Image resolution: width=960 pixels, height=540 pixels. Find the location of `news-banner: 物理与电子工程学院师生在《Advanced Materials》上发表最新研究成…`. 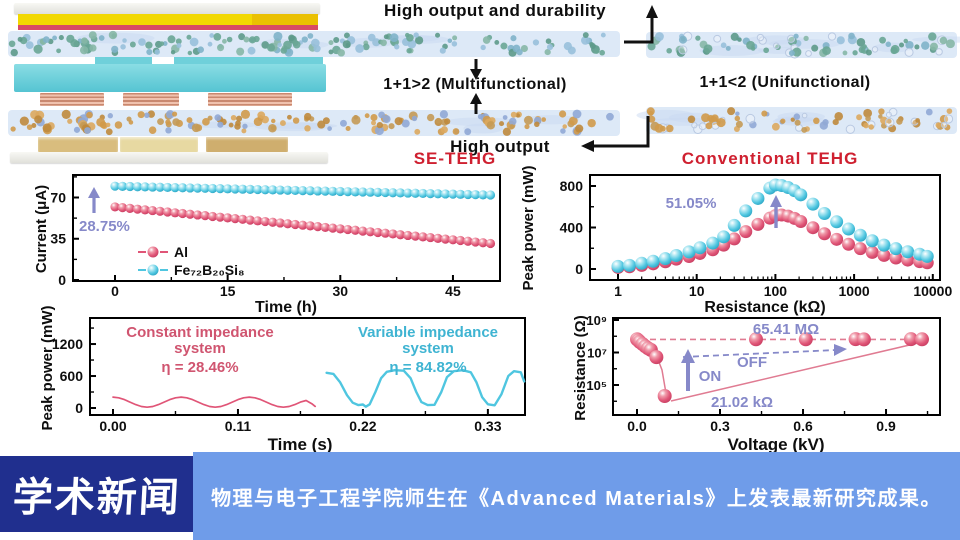

news-banner: 物理与电子工程学院师生在《Advanced Materials》上发表最新研究成… is located at coordinates (576, 496).